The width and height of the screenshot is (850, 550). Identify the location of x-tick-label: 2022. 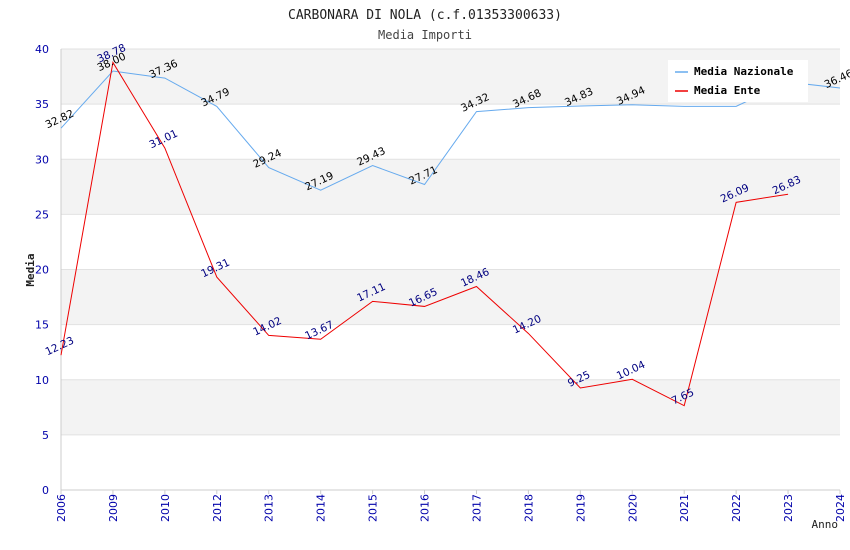
(736, 508).